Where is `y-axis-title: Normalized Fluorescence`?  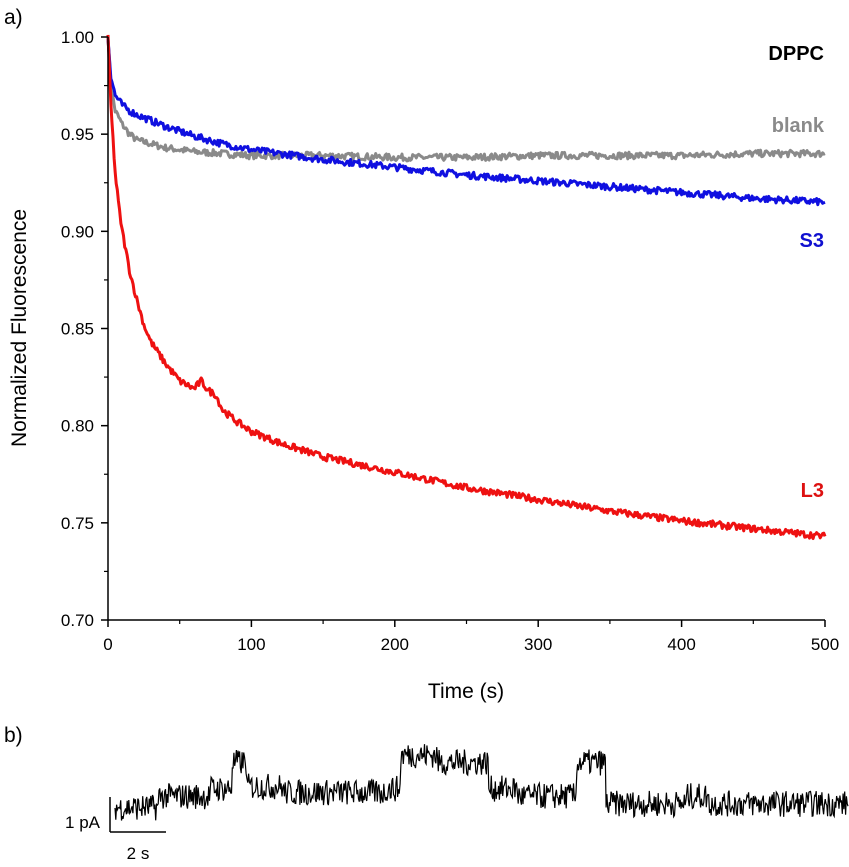
y-axis-title: Normalized Fluorescence is located at coordinates (19, 328).